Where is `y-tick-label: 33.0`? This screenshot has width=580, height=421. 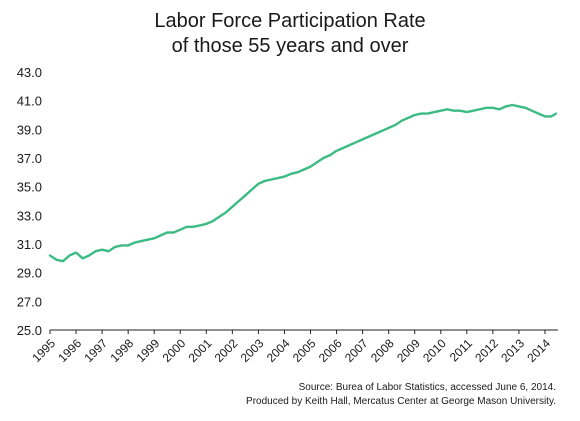 y-tick-label: 33.0 is located at coordinates (29, 215).